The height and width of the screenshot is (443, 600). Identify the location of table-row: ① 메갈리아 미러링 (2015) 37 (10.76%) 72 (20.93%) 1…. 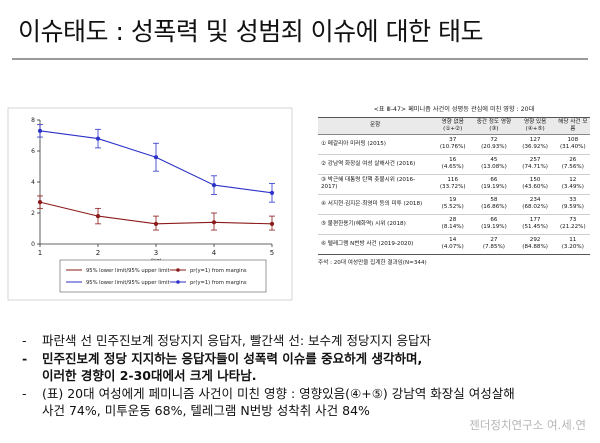
(454, 144).